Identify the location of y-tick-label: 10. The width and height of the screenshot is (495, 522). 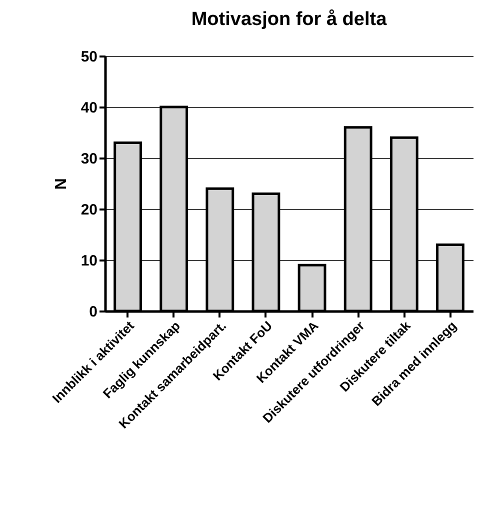
(89, 261).